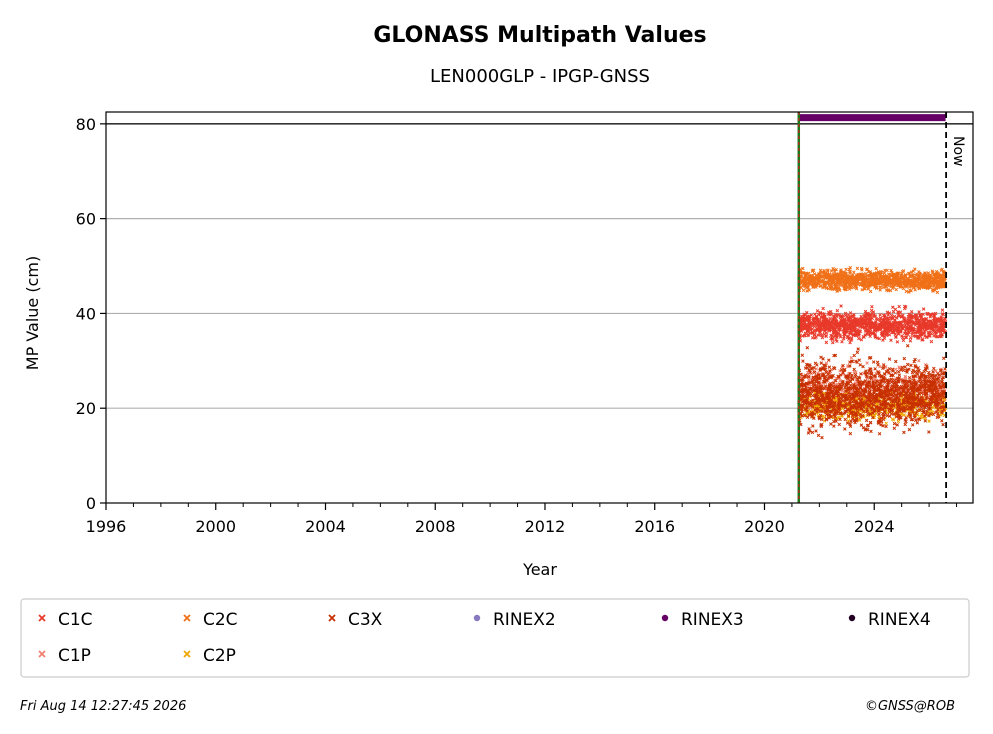 The width and height of the screenshot is (993, 734). What do you see at coordinates (910, 706) in the screenshot?
I see `copyright-footer: ©GNSS@ROB` at bounding box center [910, 706].